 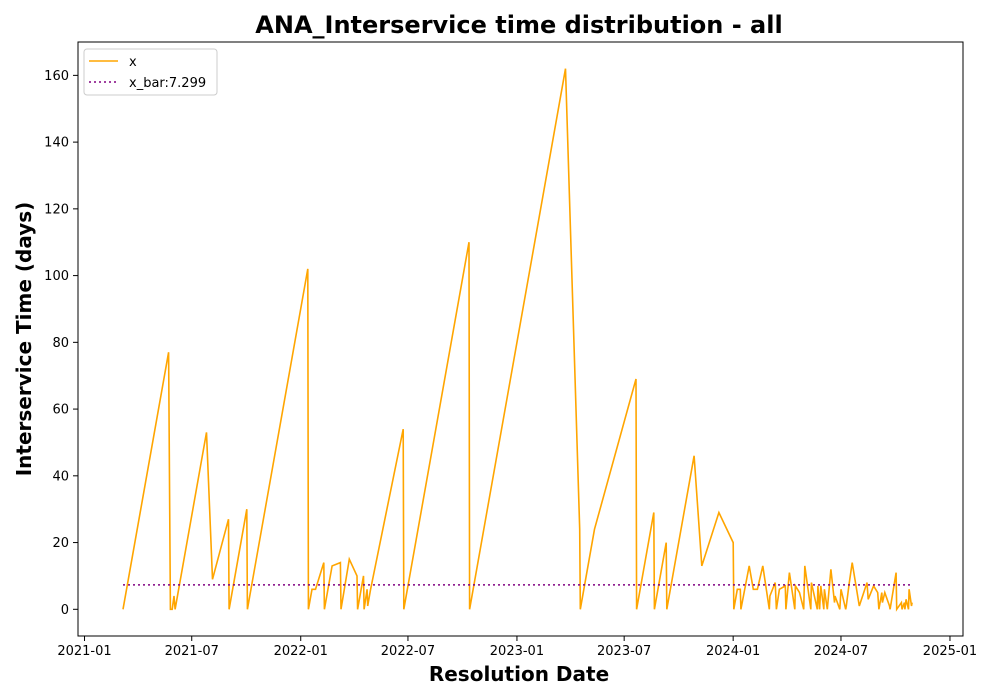 What do you see at coordinates (56, 276) in the screenshot?
I see `y-tick-label: 100` at bounding box center [56, 276].